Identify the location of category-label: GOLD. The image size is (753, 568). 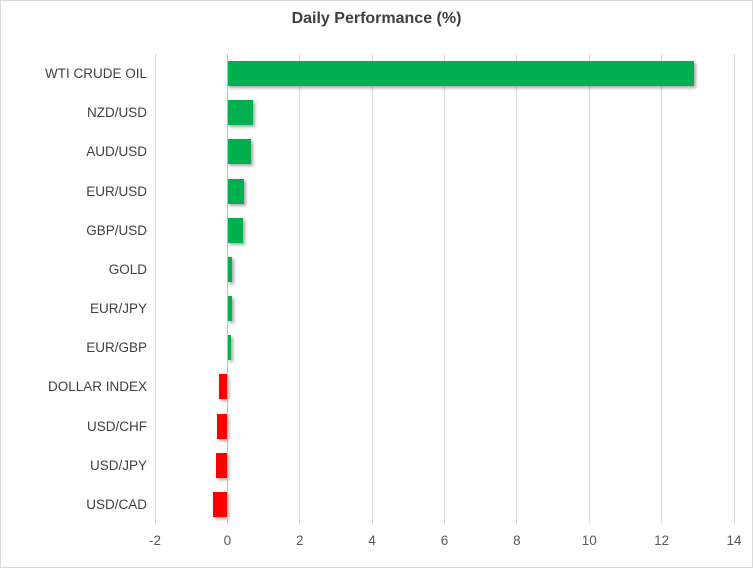
(127, 269).